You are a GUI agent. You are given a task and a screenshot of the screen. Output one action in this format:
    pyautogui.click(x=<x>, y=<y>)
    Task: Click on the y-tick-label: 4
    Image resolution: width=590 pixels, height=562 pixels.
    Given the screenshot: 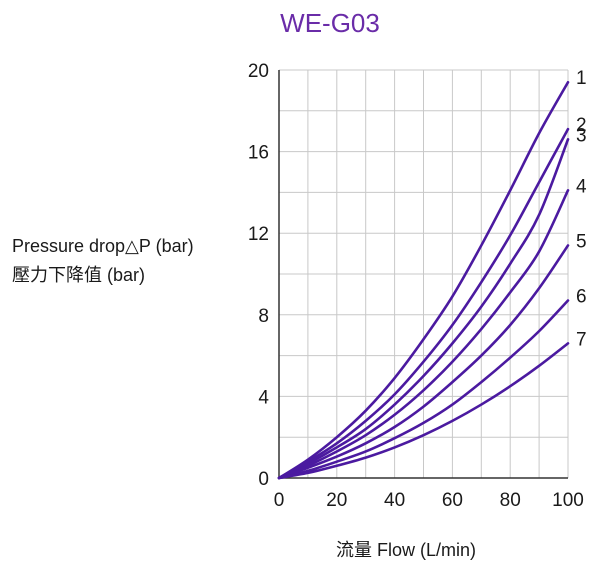 What is the action you would take?
    pyautogui.click(x=263, y=397)
    